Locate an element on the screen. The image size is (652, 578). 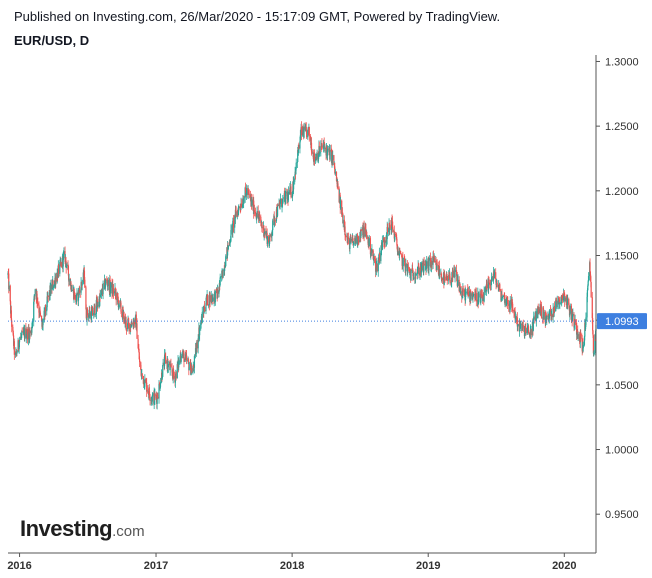
x-tick-label: 2018 is located at coordinates (292, 566).